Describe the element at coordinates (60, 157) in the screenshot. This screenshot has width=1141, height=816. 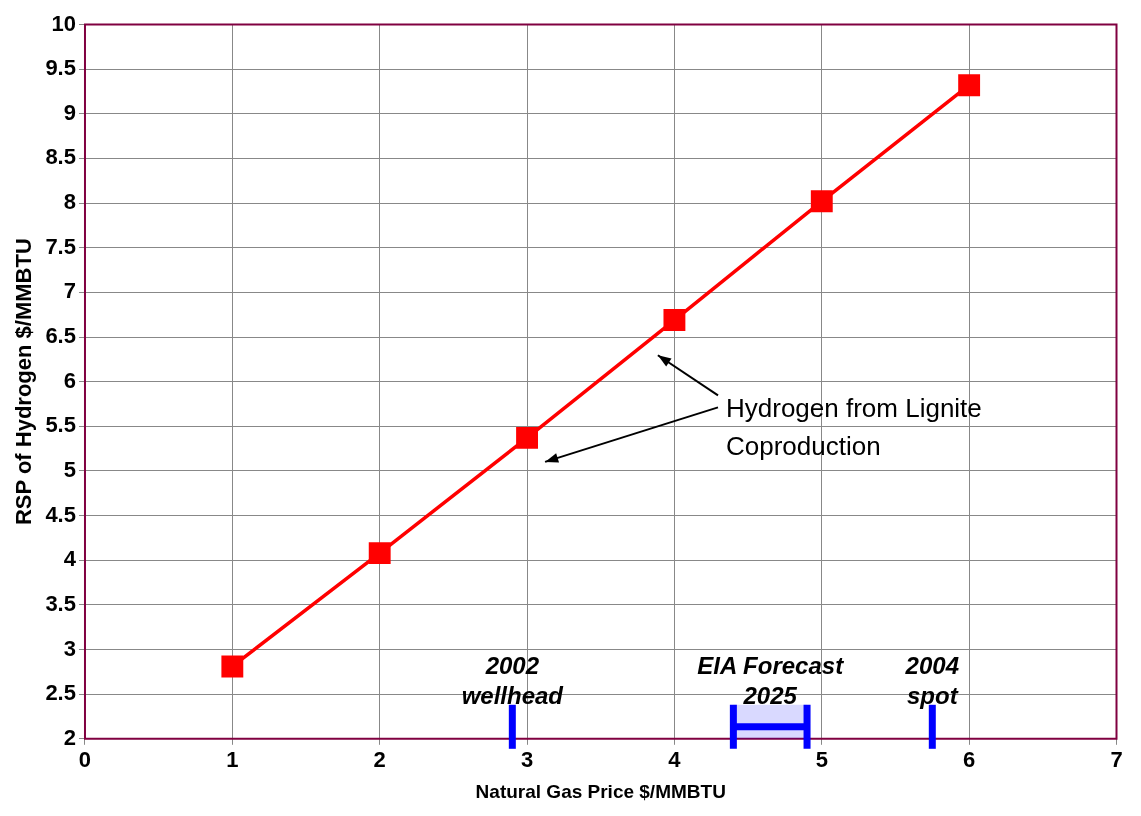
I see `y-tick-label: 8.5` at that location.